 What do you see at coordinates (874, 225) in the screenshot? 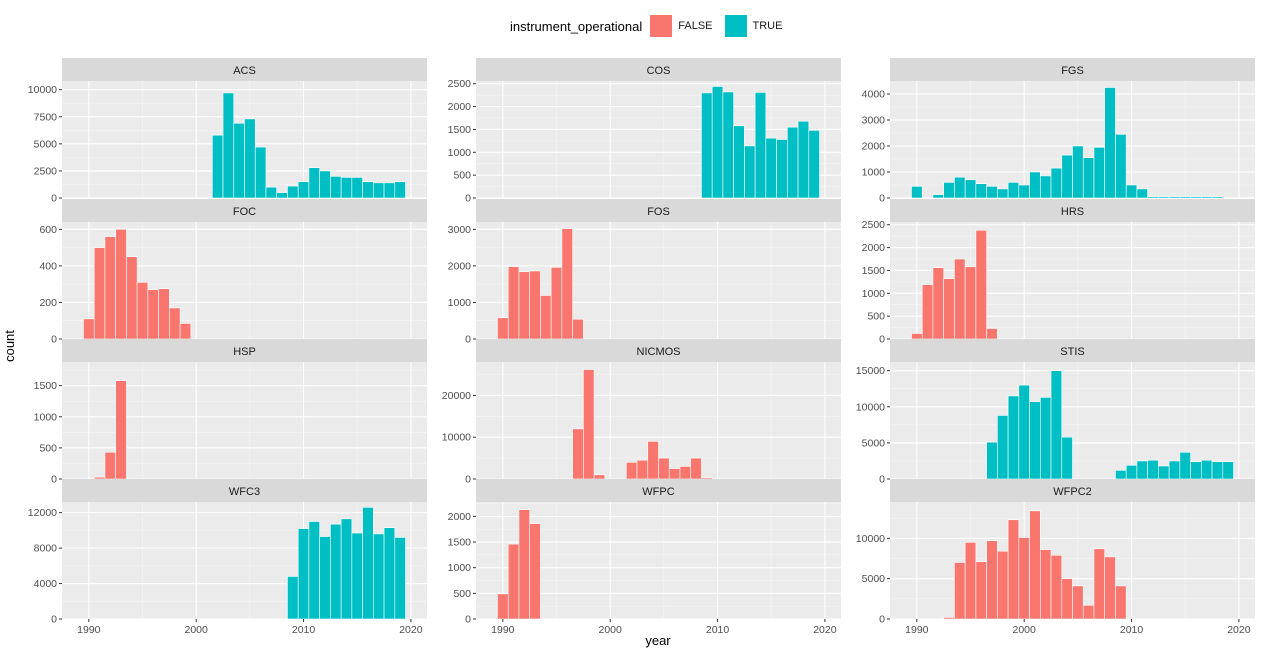
I see `y-tick-label: 2500` at bounding box center [874, 225].